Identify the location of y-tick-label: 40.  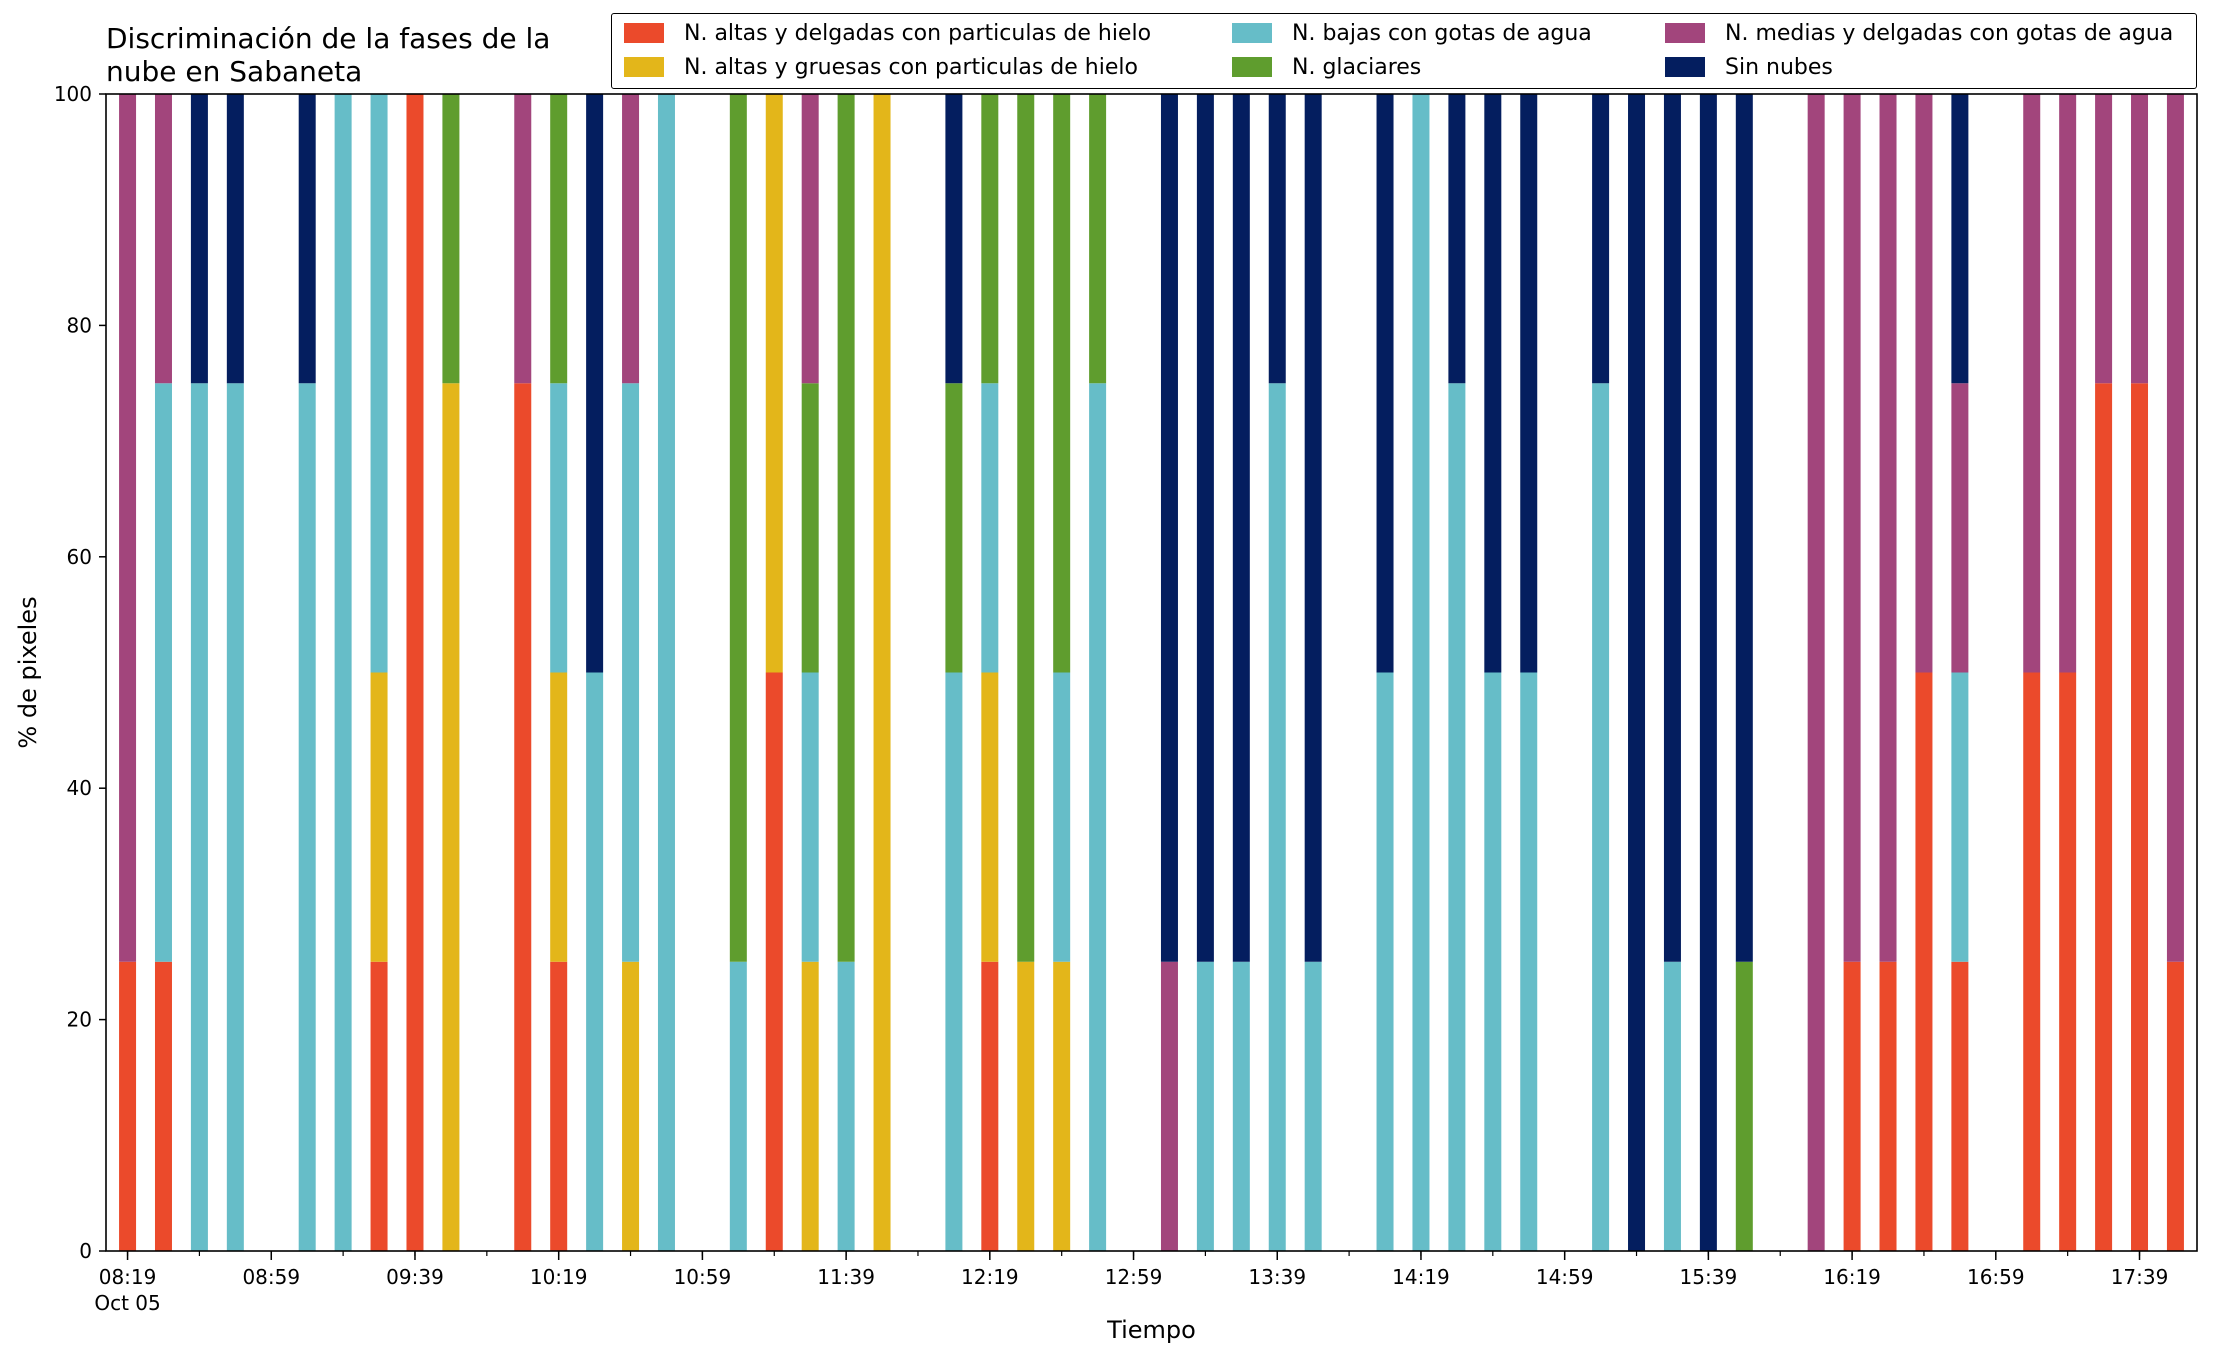
(79, 788).